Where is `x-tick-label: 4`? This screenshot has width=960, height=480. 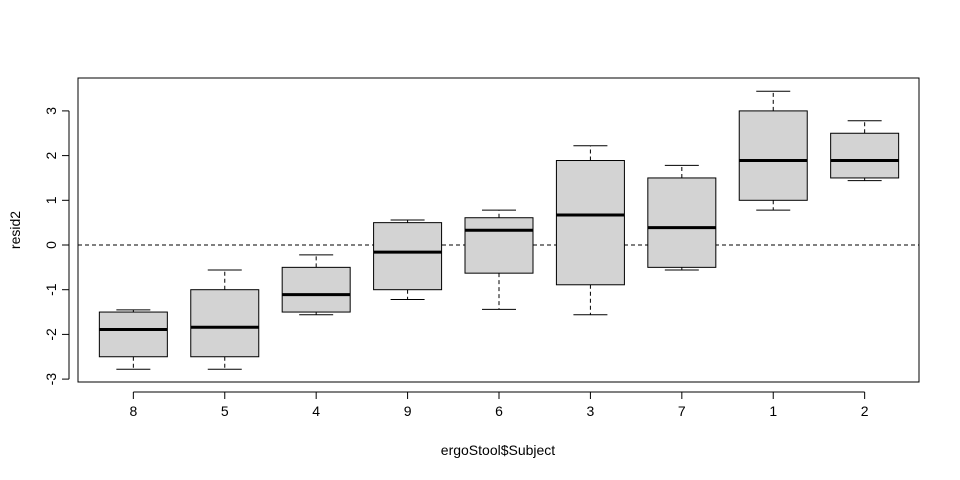
x-tick-label: 4 is located at coordinates (316, 411).